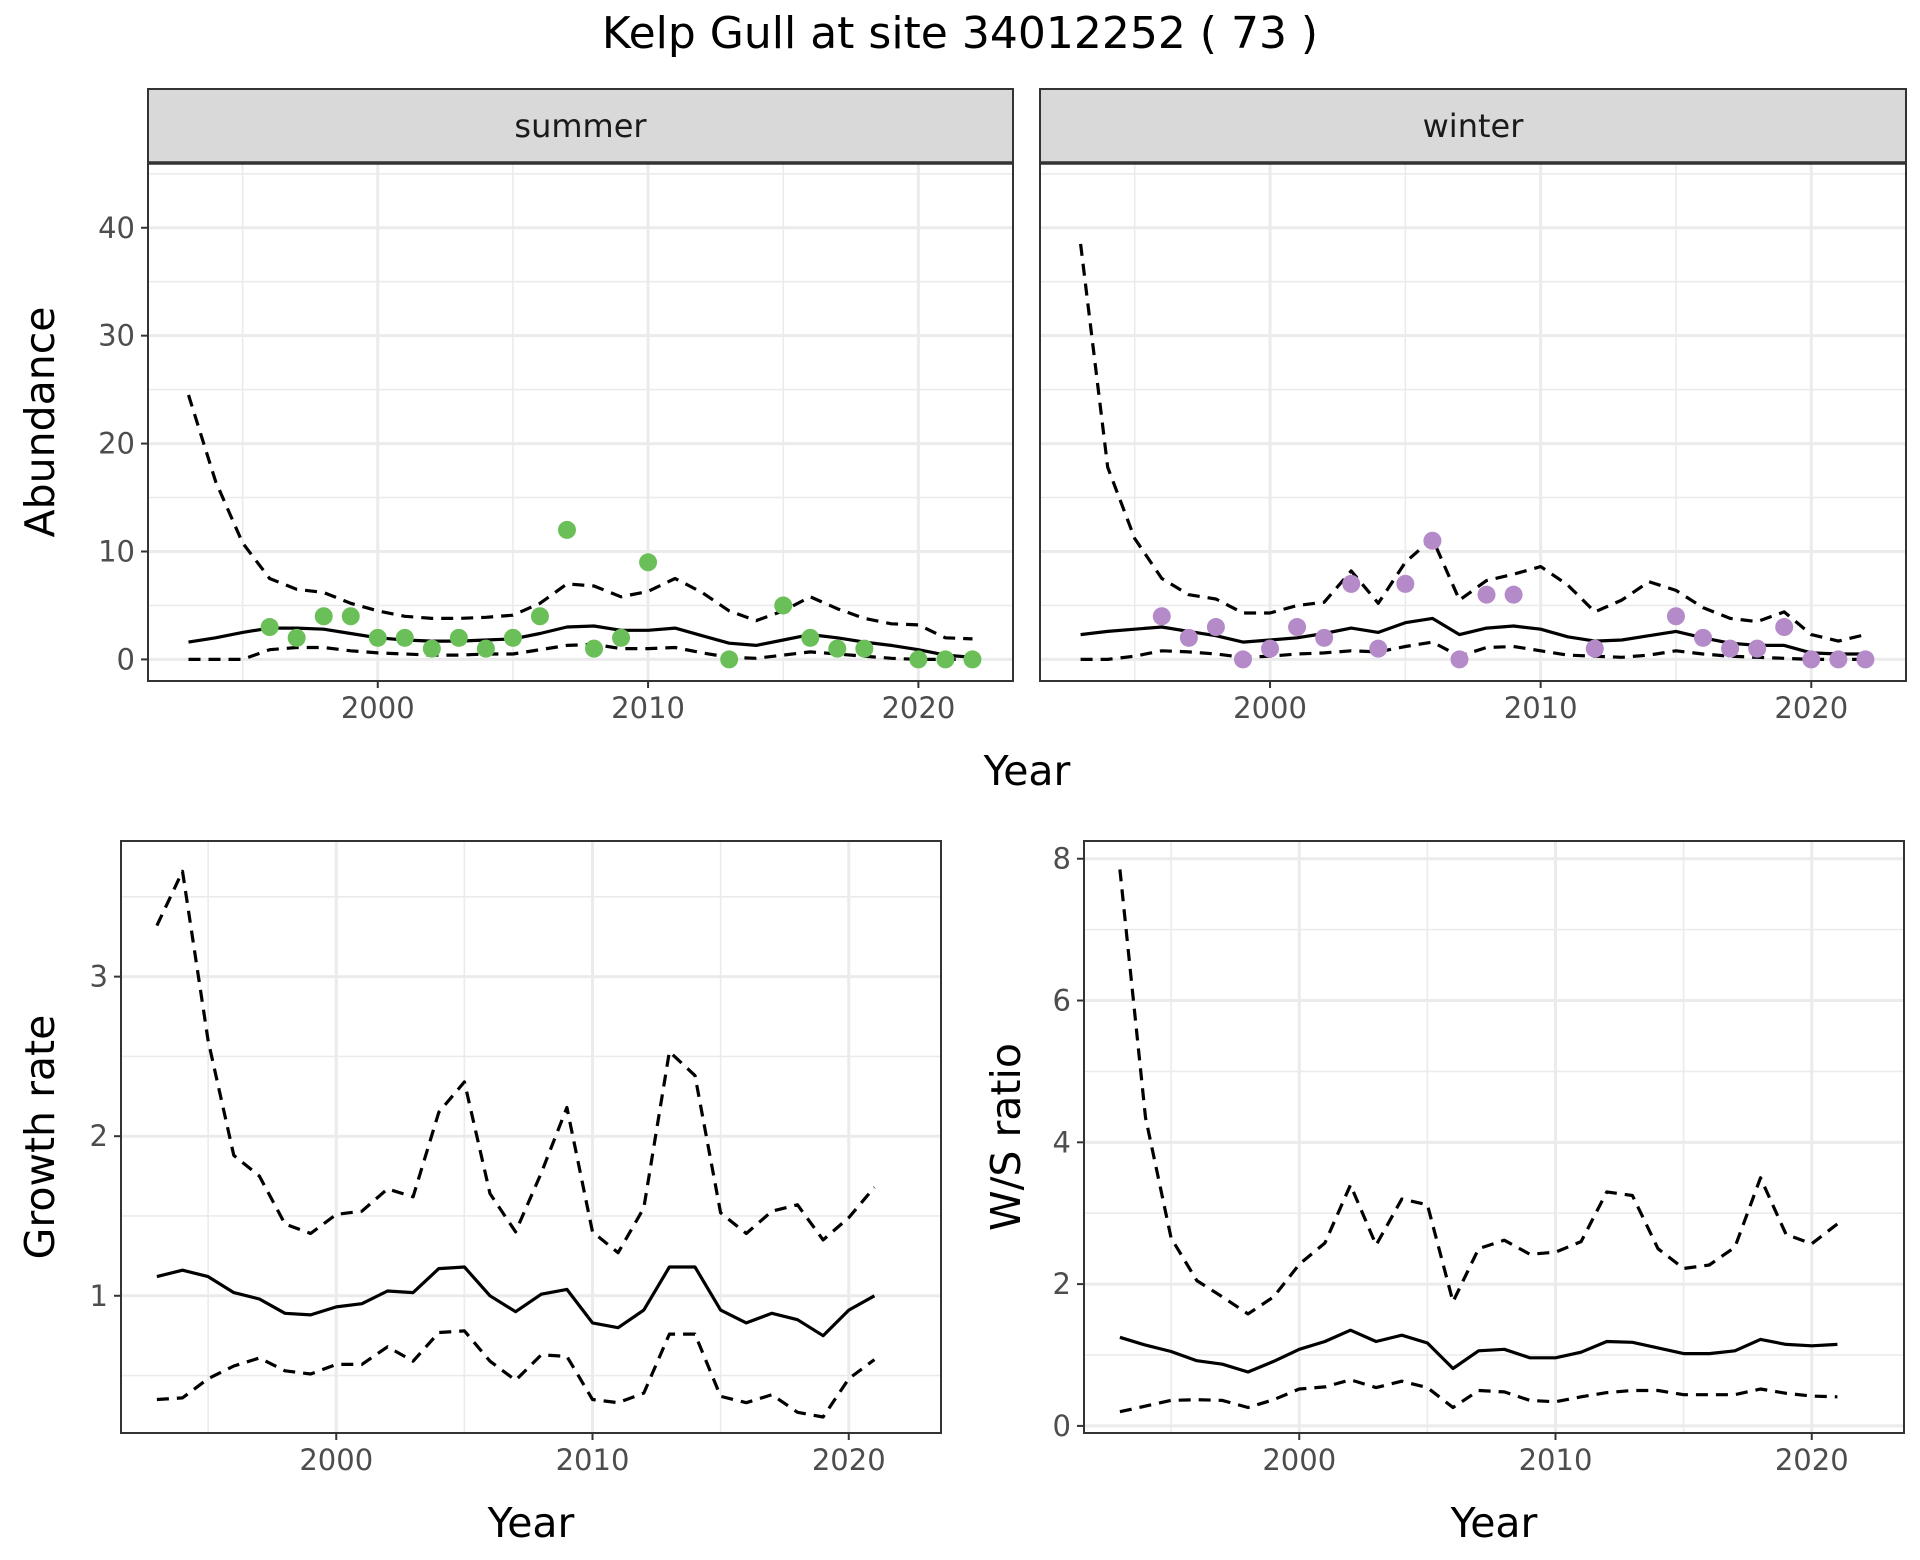 The height and width of the screenshot is (1560, 1920). I want to click on y-tick-label: 4, so click(1062, 1142).